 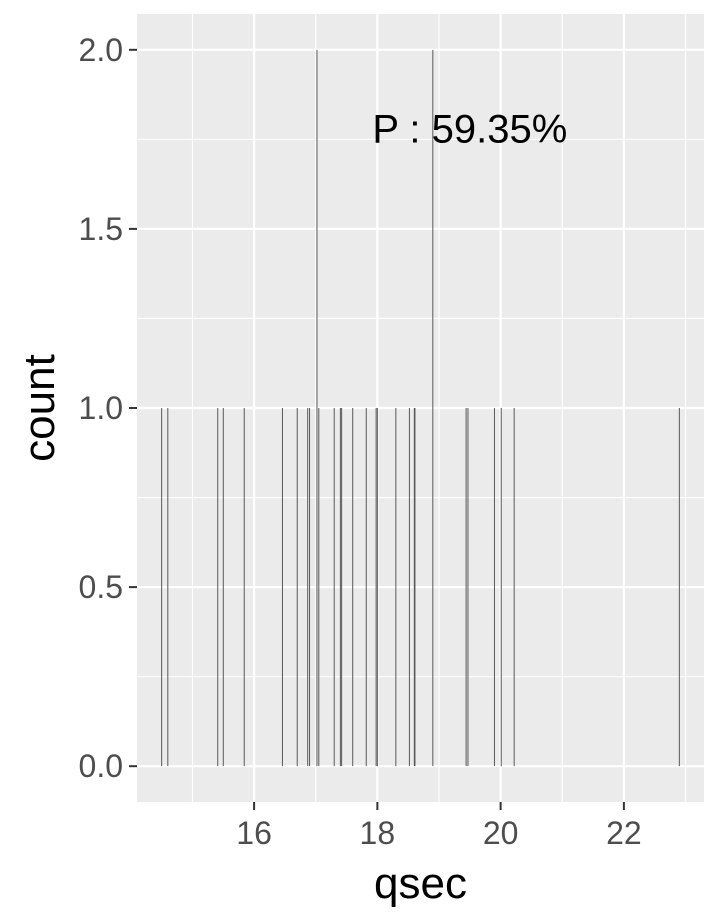 I want to click on y-tick-label: 1.5, so click(x=101, y=229).